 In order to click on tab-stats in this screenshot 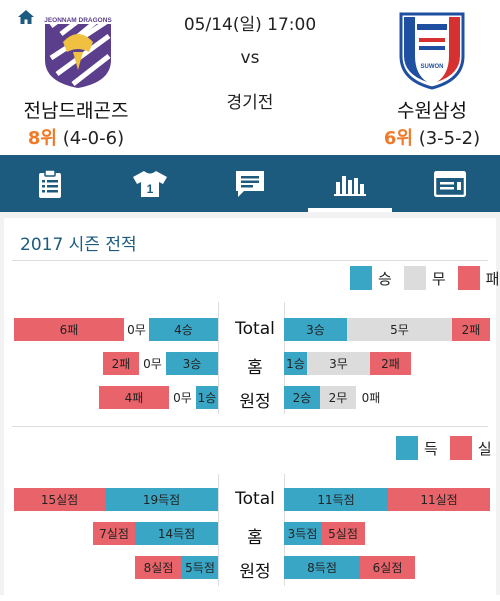, I will do `click(350, 183)`.